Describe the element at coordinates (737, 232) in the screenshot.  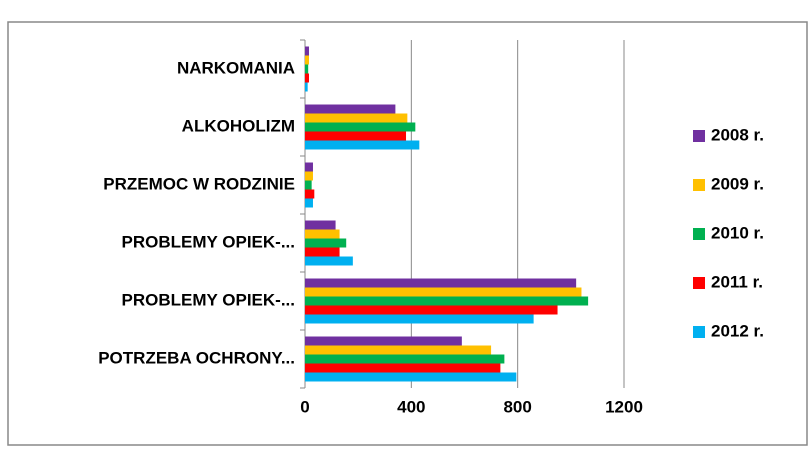
I see `legend-label: 2010 r.` at that location.